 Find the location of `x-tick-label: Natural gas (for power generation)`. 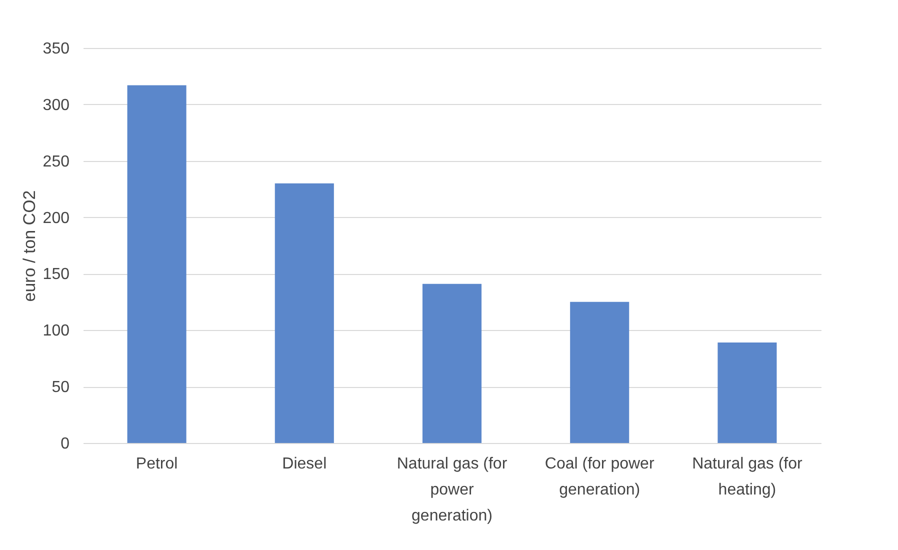

x-tick-label: Natural gas (for power generation) is located at coordinates (452, 490).